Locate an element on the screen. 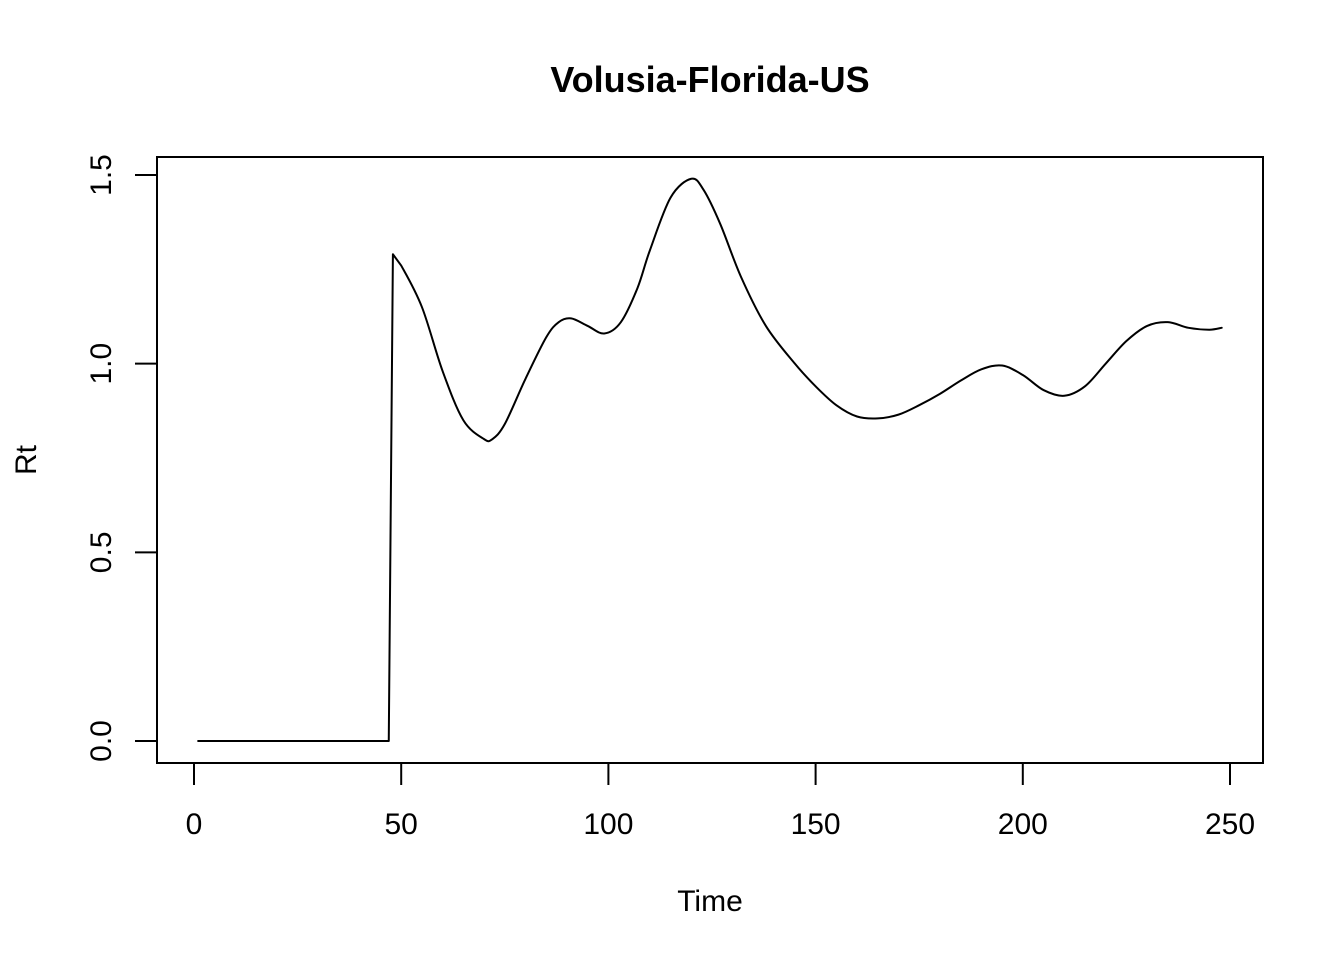 The width and height of the screenshot is (1344, 960). x-tick-label: 0 is located at coordinates (194, 824).